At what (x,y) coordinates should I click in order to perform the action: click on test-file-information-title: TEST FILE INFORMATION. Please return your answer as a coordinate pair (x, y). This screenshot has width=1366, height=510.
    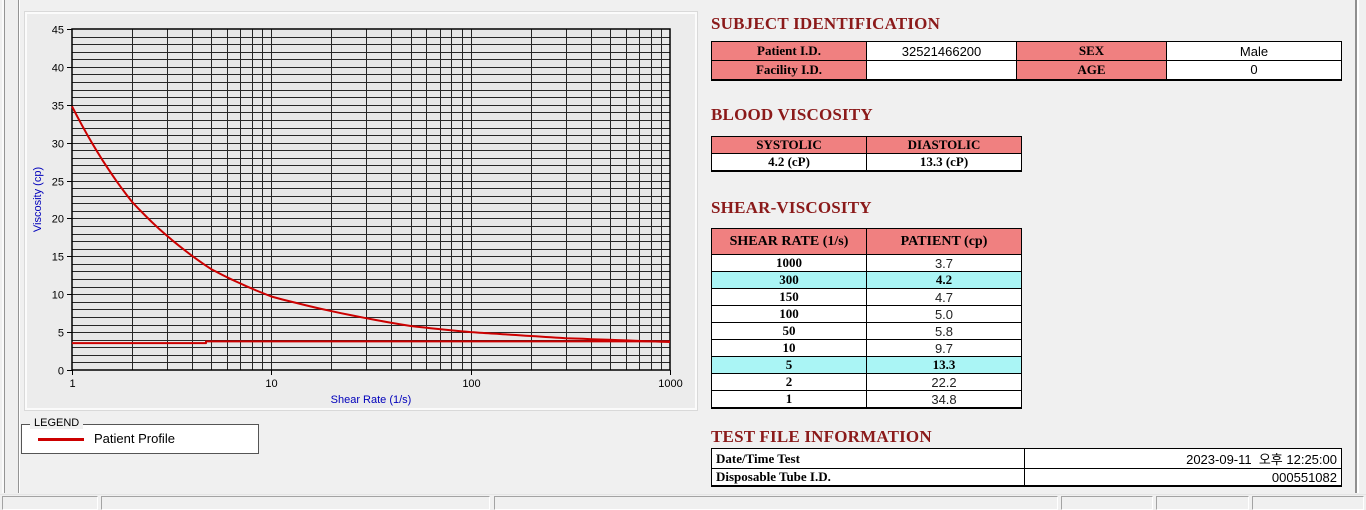
    Looking at the image, I should click on (821, 436).